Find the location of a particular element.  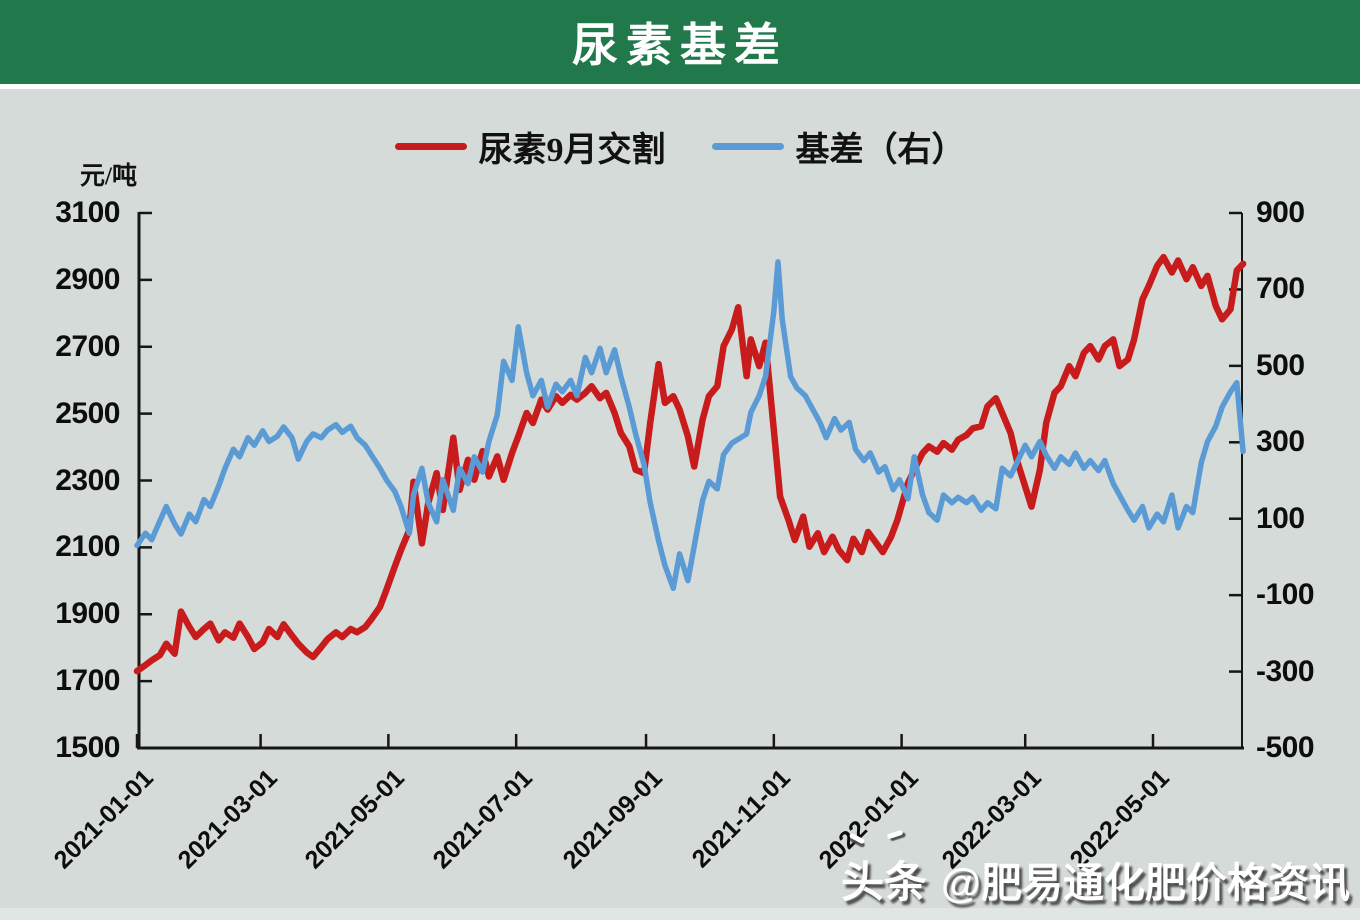

toutiao-badge-label: 头条 is located at coordinates (884, 883).